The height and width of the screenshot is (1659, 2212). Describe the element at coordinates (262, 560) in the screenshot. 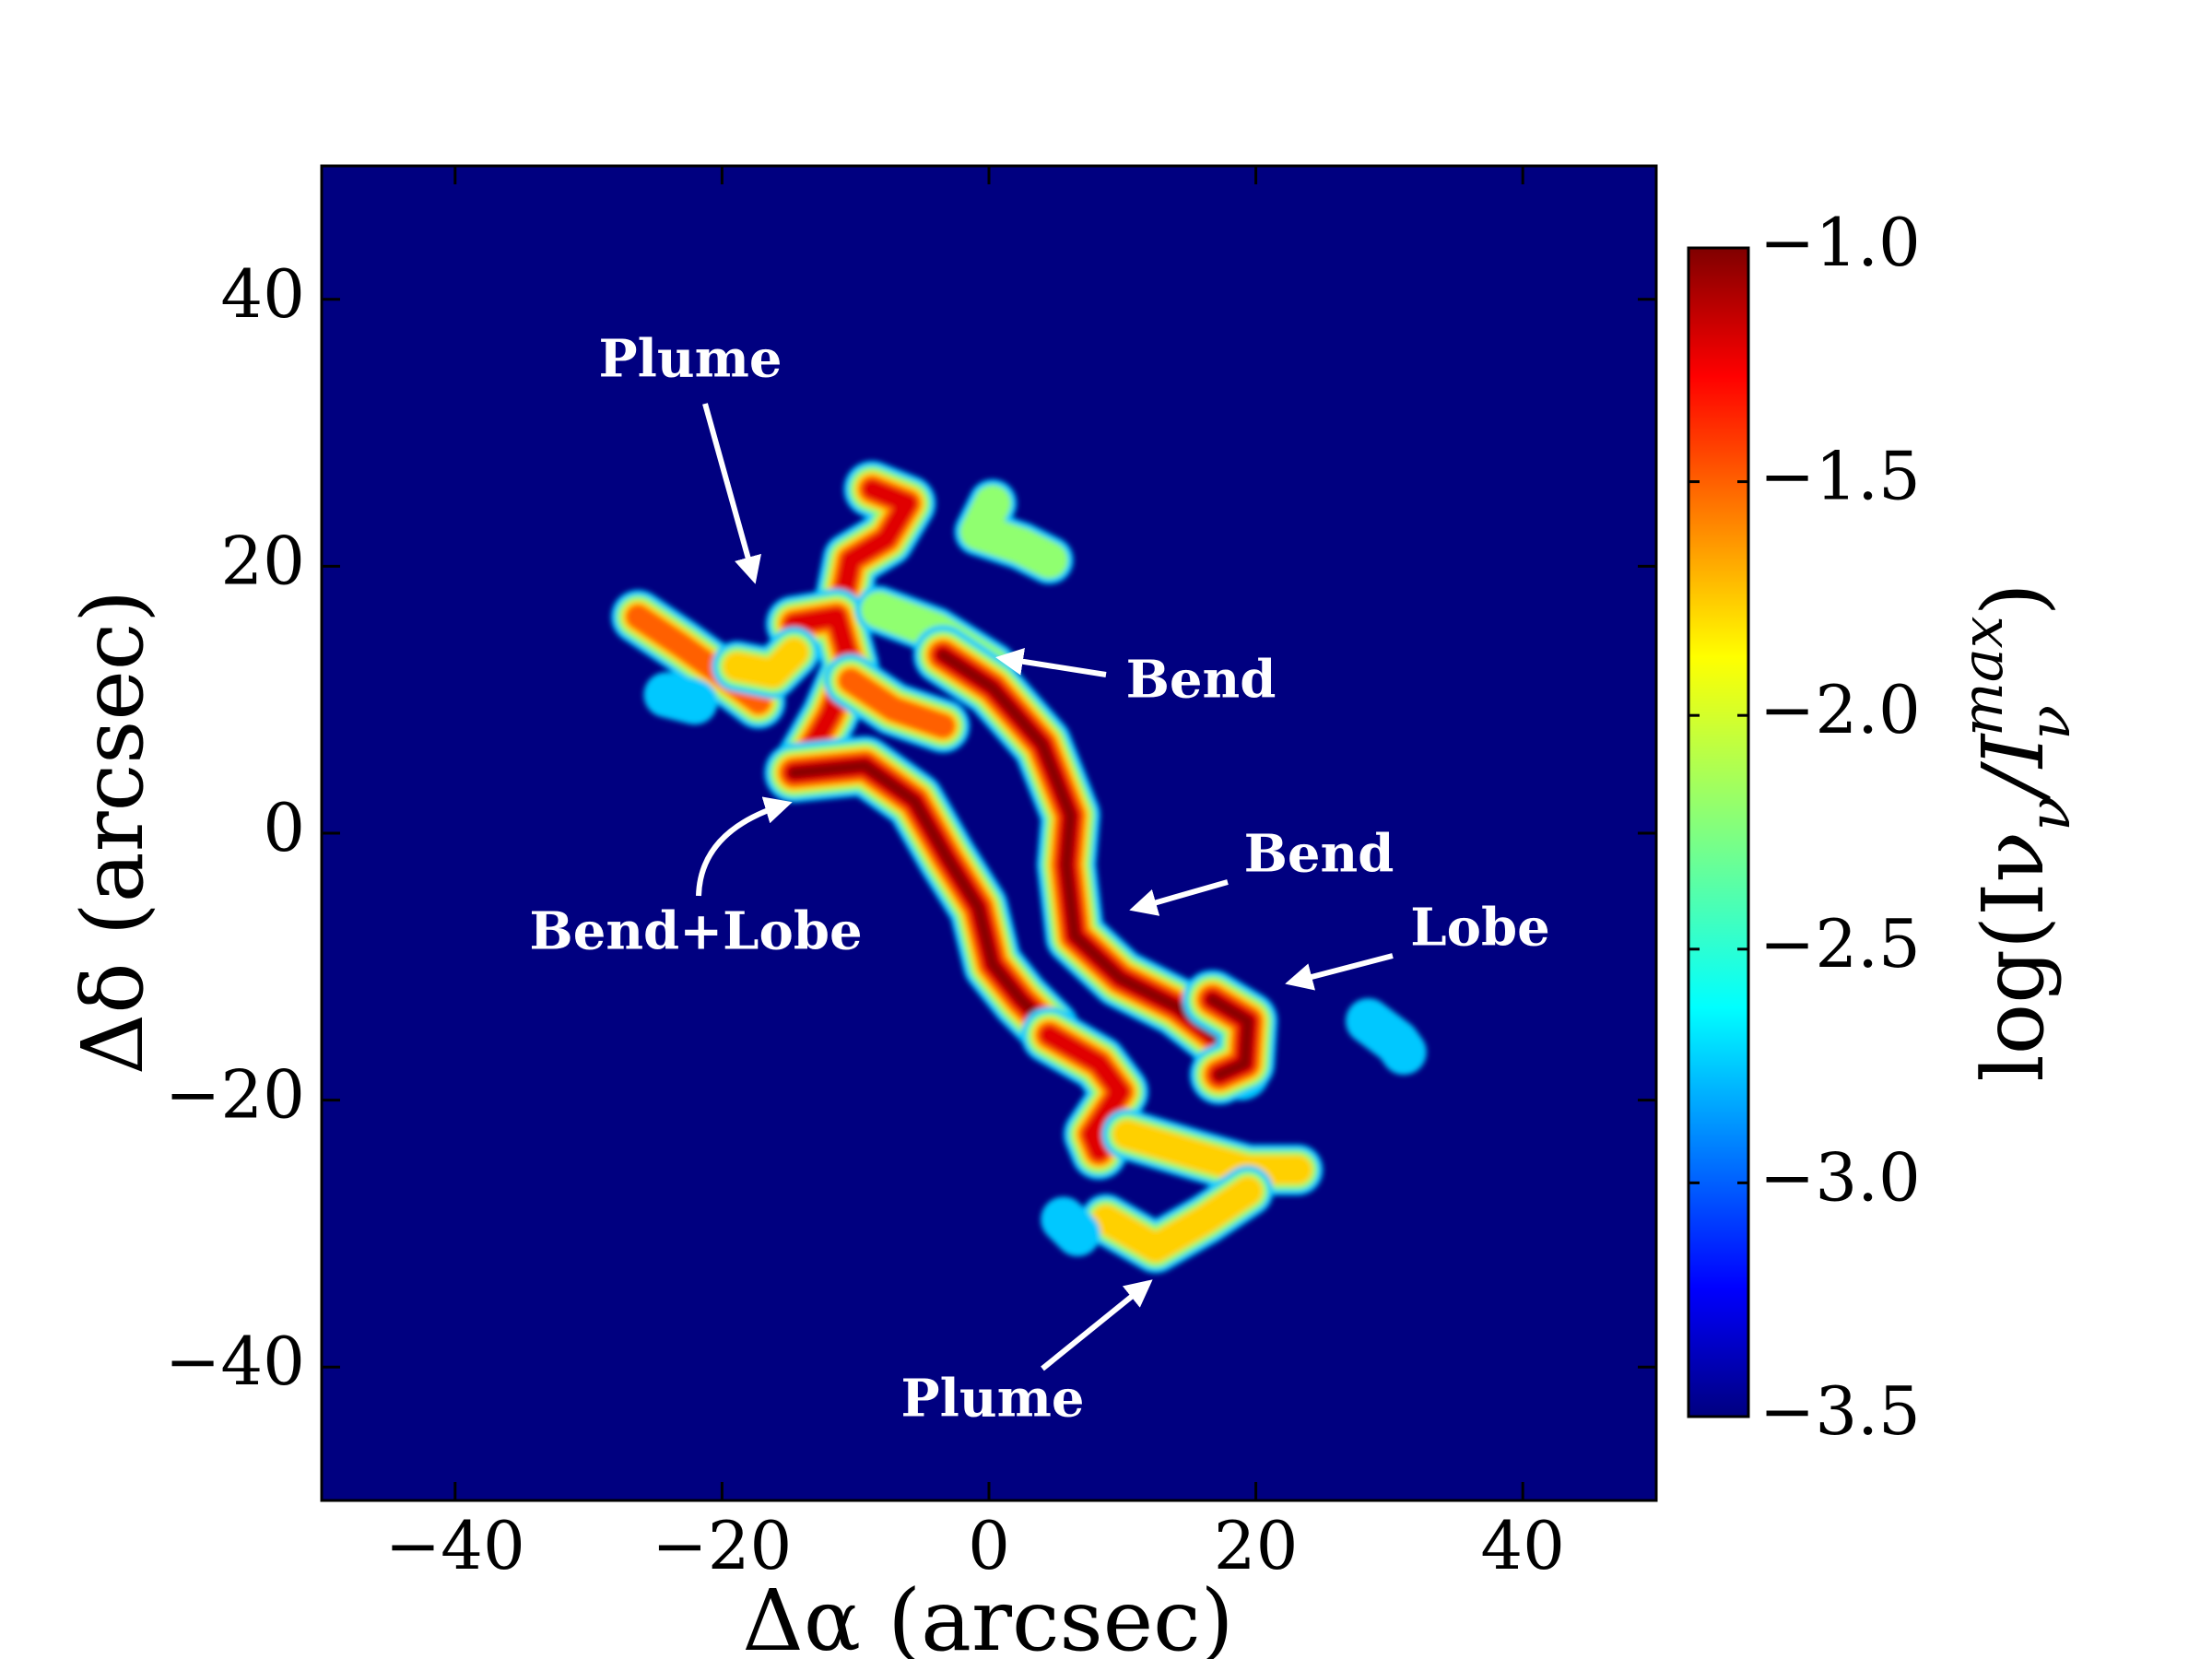

I see `y-tick-label: 20` at that location.